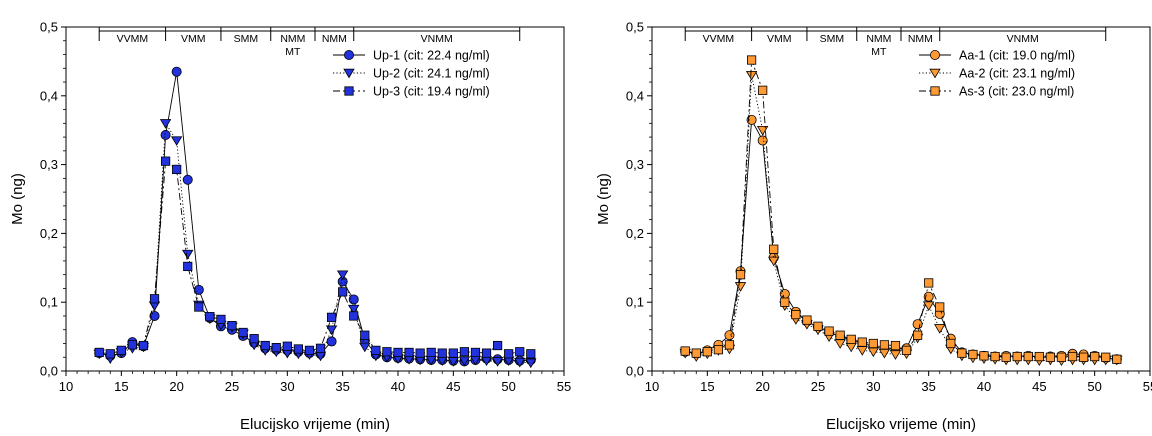 The image size is (1152, 436). Describe the element at coordinates (652, 386) in the screenshot. I see `x-tick-label: 10` at that location.